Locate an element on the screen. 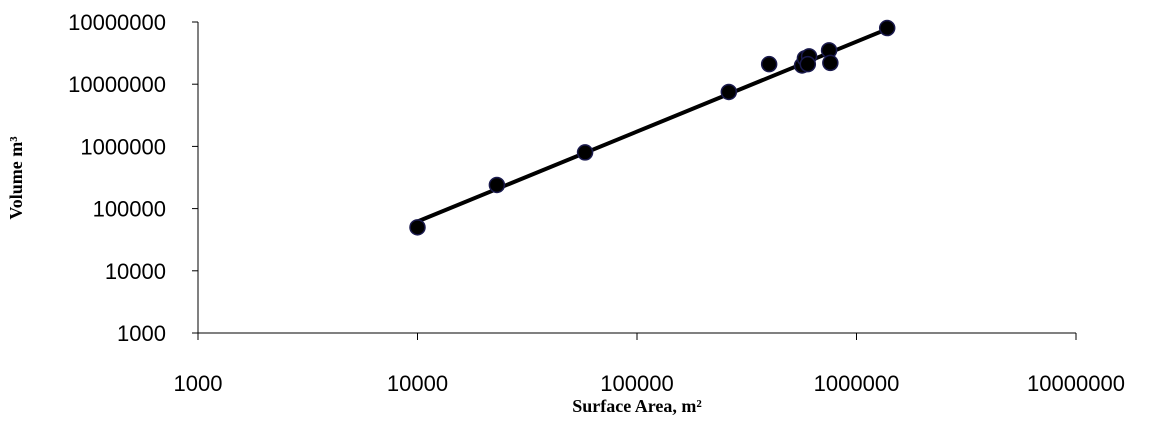  x-tick-label: 100000 is located at coordinates (636, 383).